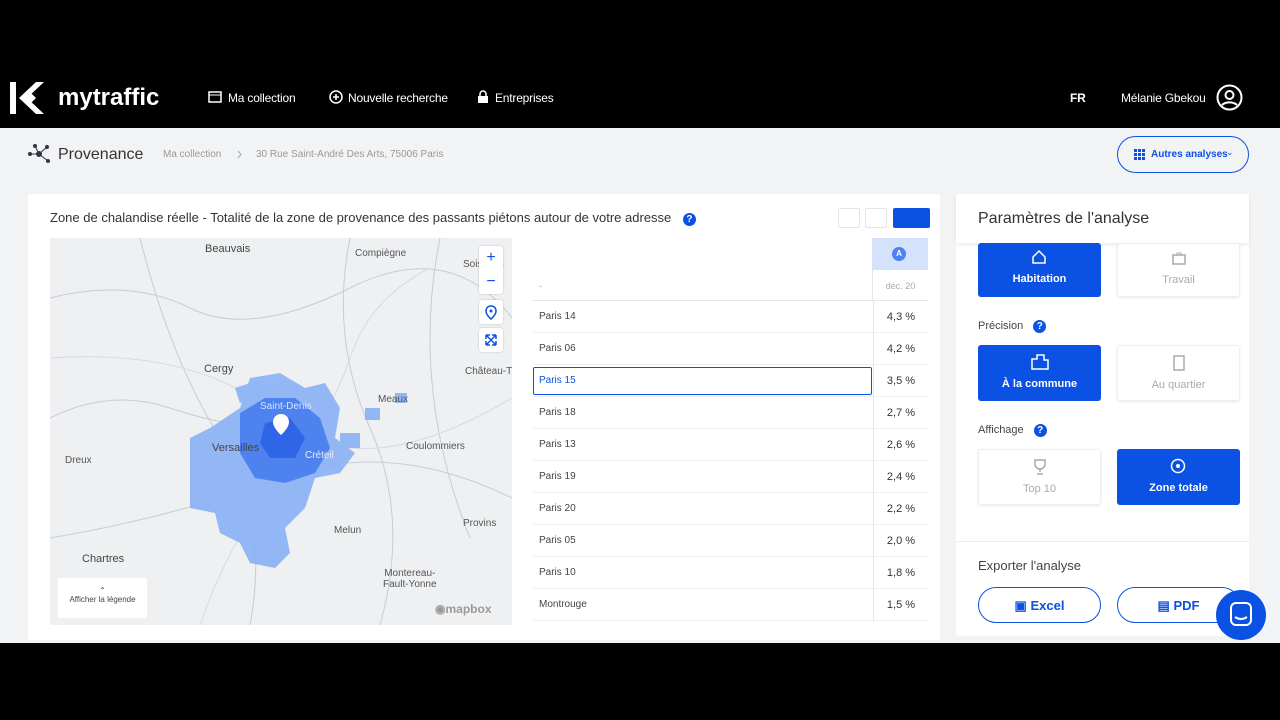 This screenshot has width=1280, height=720. What do you see at coordinates (491, 312) in the screenshot?
I see `locate-button` at bounding box center [491, 312].